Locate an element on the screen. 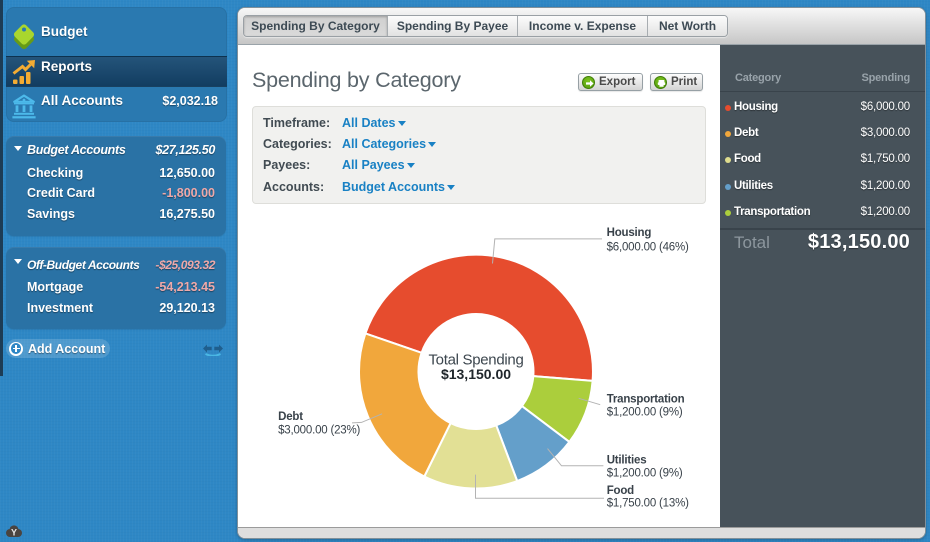  svg-text: $13,150.00 is located at coordinates (476, 374).